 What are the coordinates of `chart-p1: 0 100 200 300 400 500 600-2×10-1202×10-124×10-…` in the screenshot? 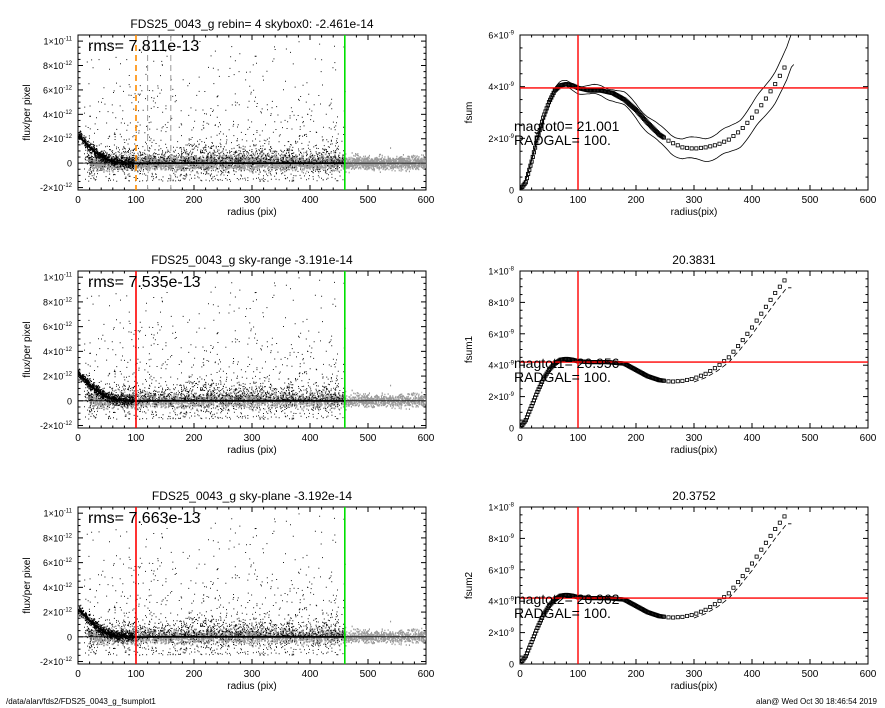 It's located at (228, 354).